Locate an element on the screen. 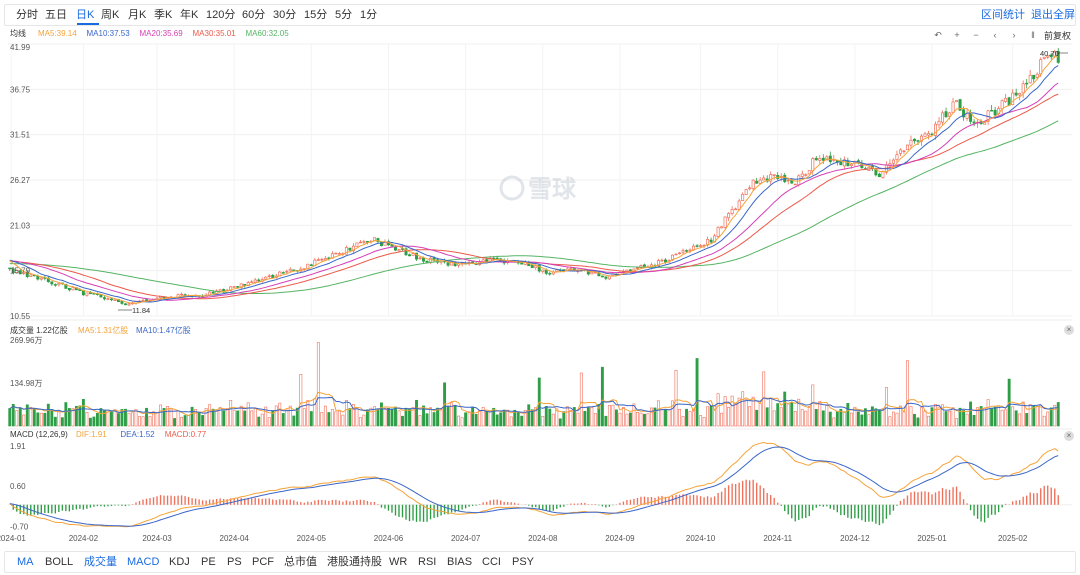 This screenshot has width=1080, height=575. tab-jik: 季K is located at coordinates (163, 15).